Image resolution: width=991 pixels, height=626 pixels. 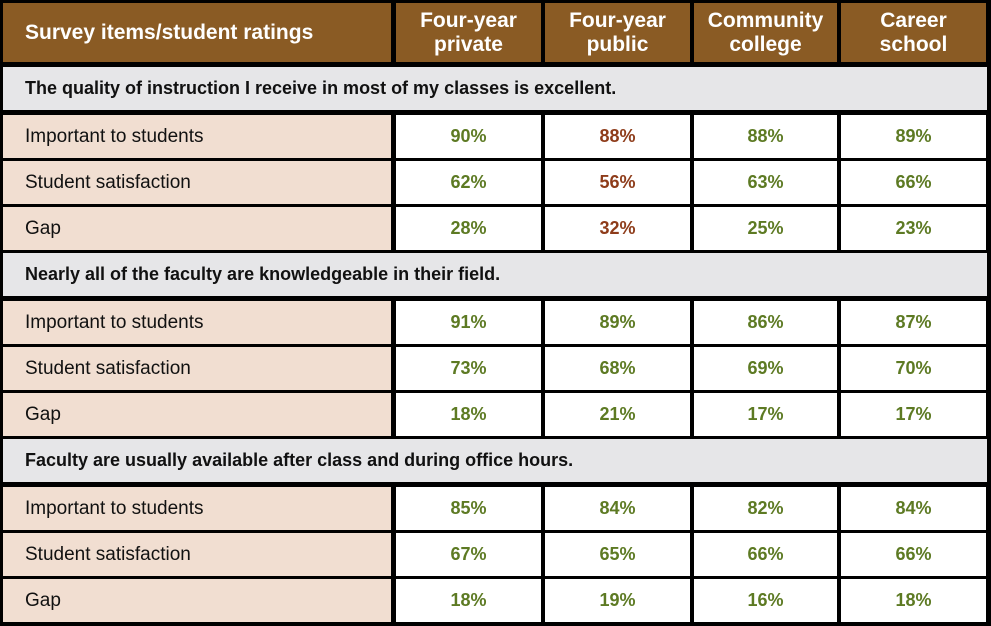 What do you see at coordinates (765, 228) in the screenshot?
I see `value-cell: 25%` at bounding box center [765, 228].